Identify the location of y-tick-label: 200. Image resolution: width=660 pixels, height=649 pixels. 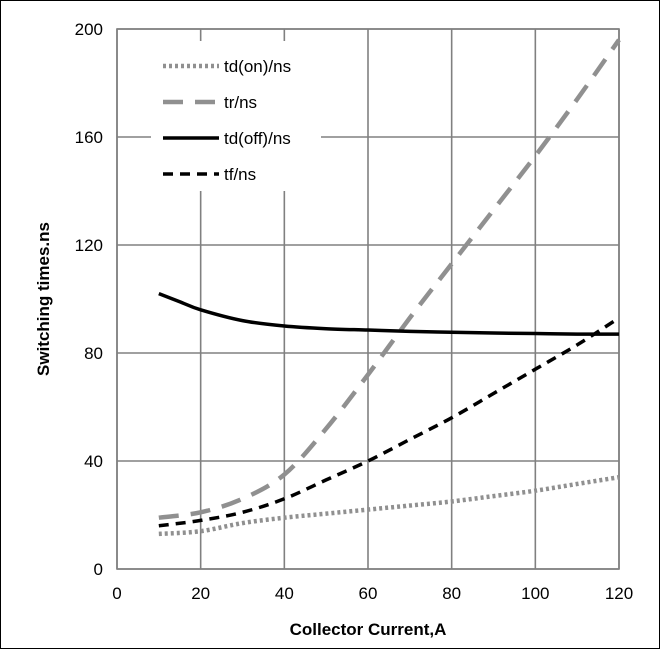
(89, 29).